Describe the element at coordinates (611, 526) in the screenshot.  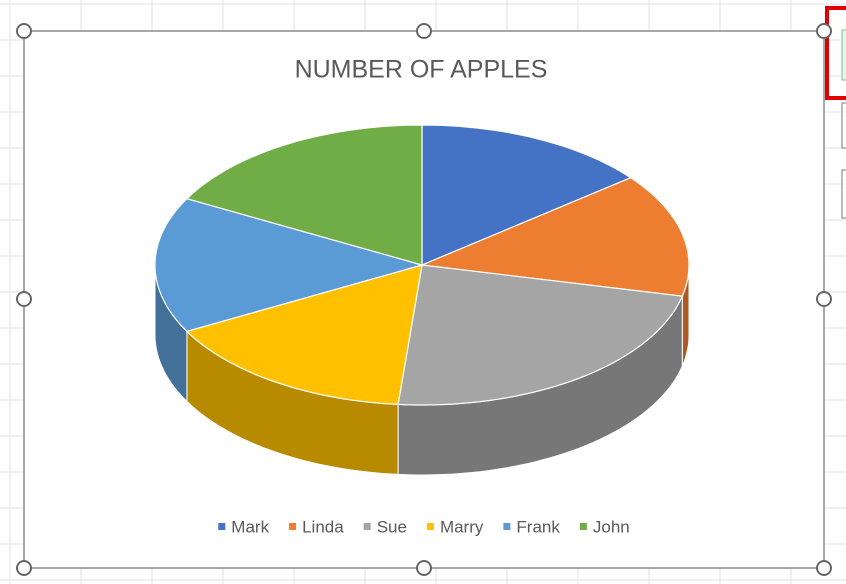
I see `legend-label: John` at that location.